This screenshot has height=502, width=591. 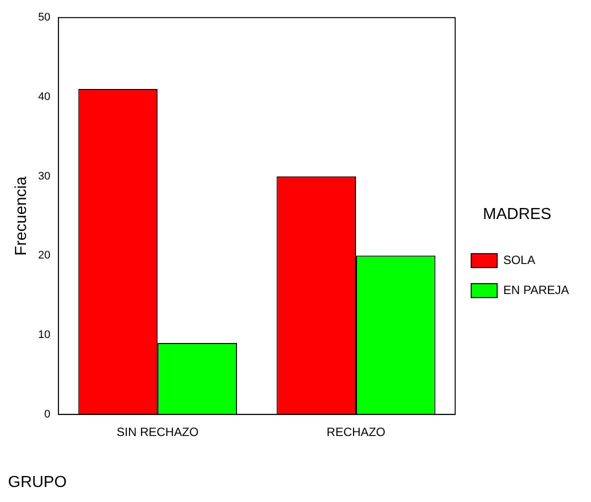 What do you see at coordinates (519, 259) in the screenshot?
I see `legend-label: SOLA` at bounding box center [519, 259].